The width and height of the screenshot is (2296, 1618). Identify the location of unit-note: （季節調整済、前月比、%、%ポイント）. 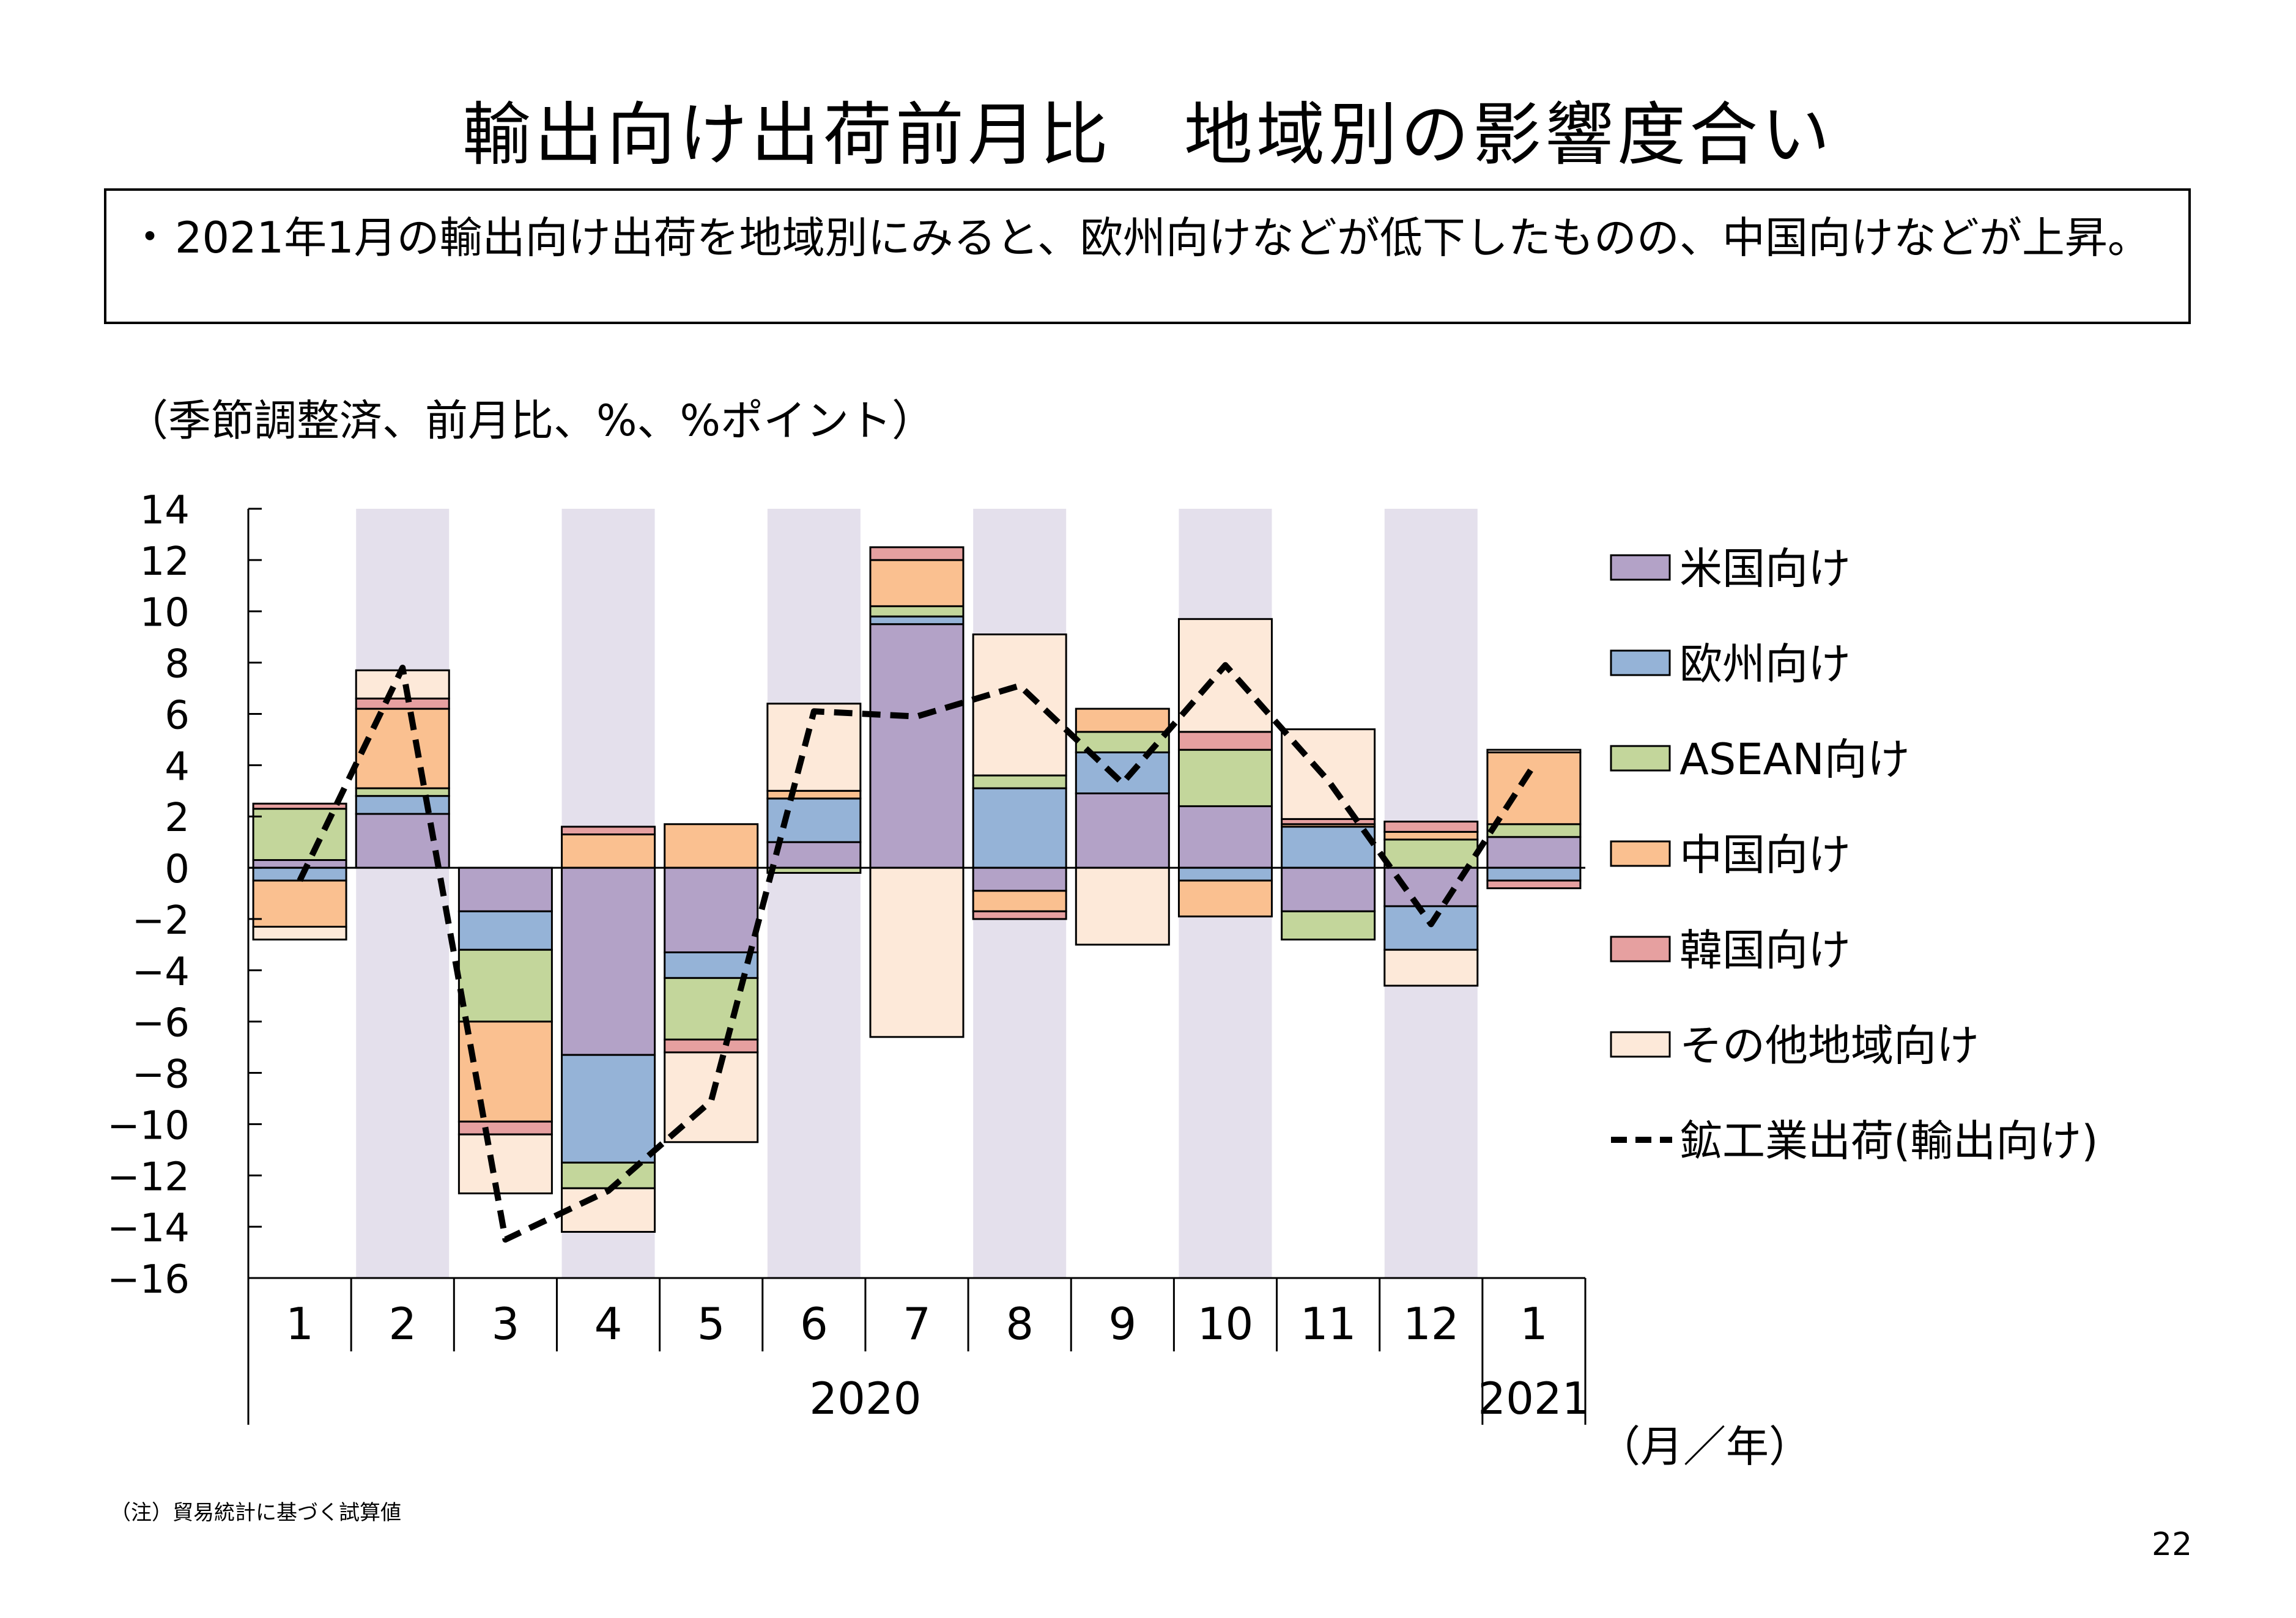
(530, 421).